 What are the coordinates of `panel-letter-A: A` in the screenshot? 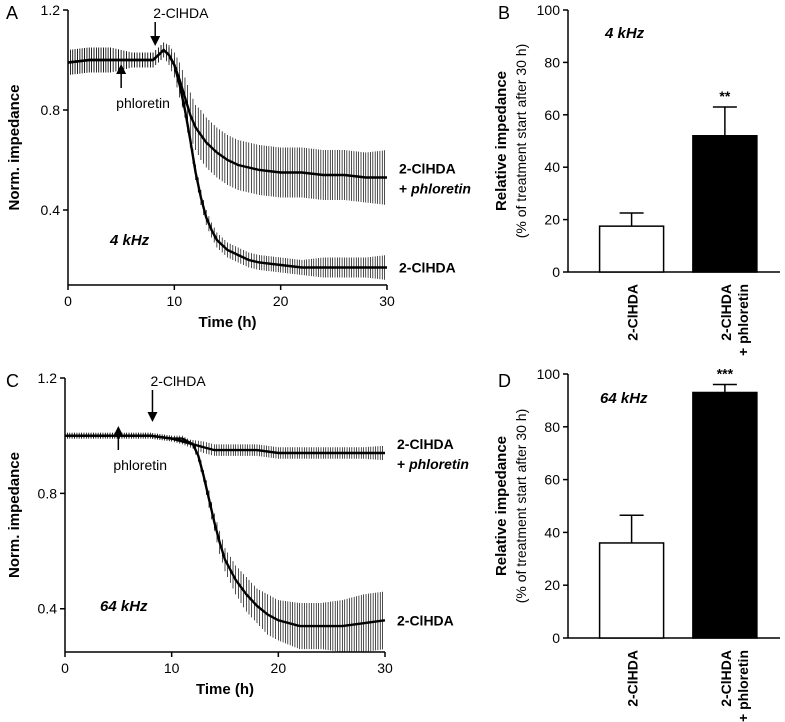 It's located at (12, 13).